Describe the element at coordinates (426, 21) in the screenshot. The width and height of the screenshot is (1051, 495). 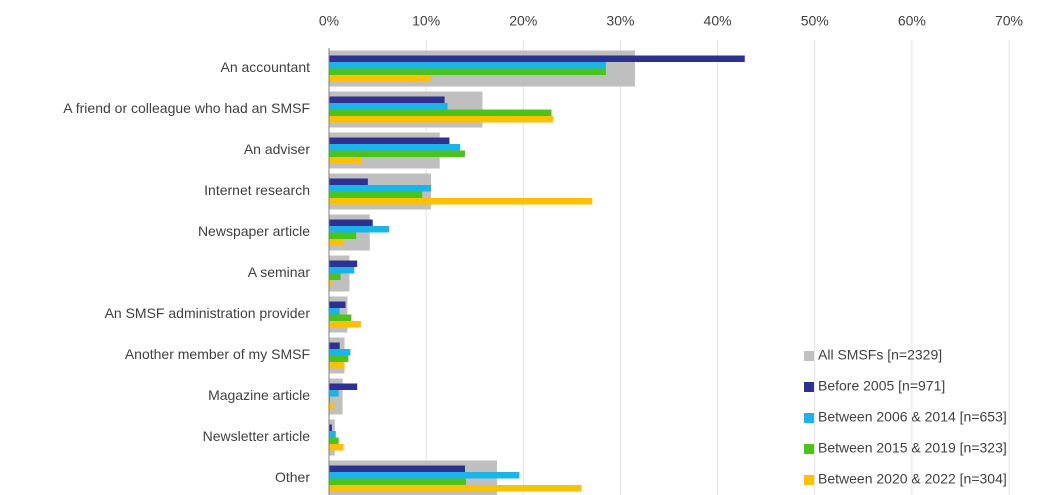
I see `x-tick-label: 10%` at that location.